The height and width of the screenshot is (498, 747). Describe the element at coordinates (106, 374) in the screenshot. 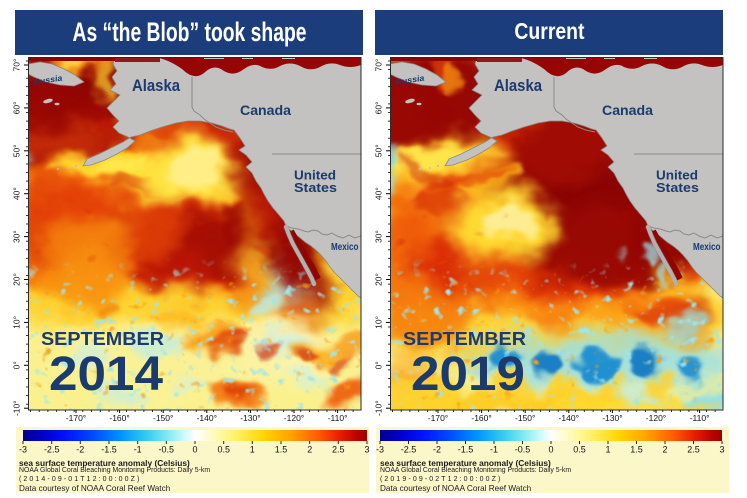

I see `svg-text: 2014` at that location.